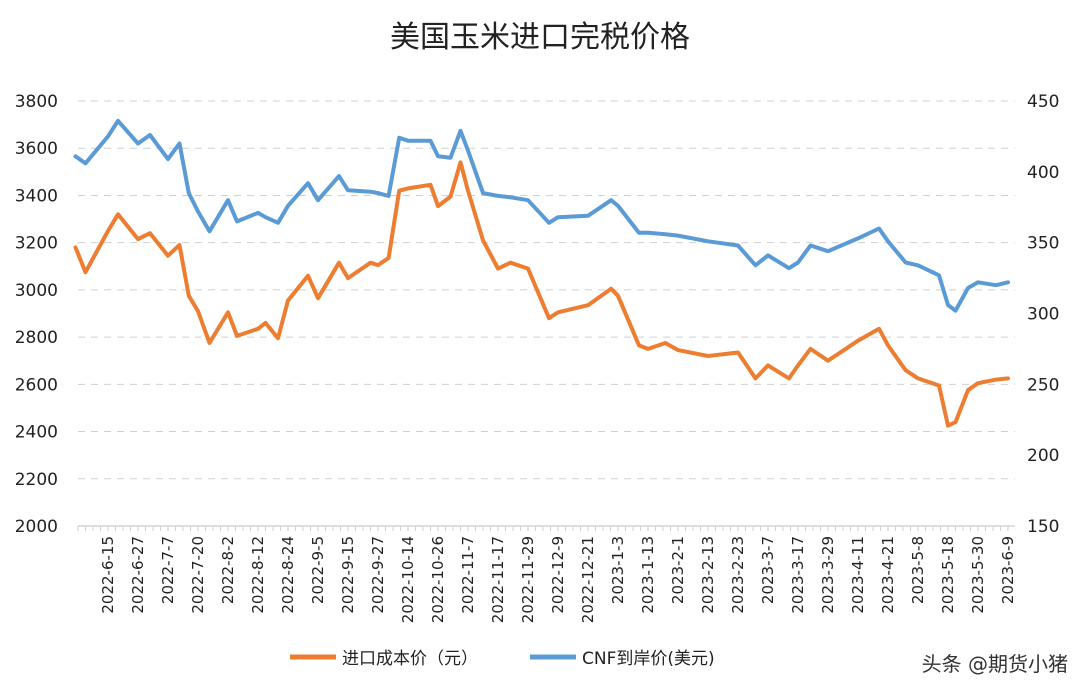 The width and height of the screenshot is (1086, 700). What do you see at coordinates (858, 575) in the screenshot?
I see `x-tick-label: 2023-4-11` at bounding box center [858, 575].